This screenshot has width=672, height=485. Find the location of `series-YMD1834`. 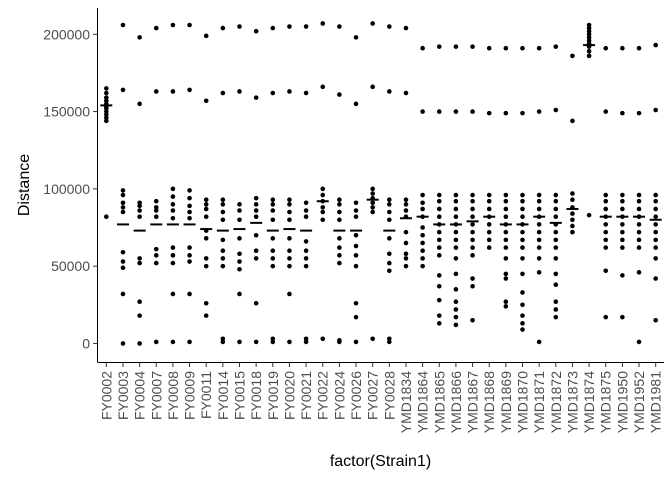

series-YMD1834 is located at coordinates (406, 147).